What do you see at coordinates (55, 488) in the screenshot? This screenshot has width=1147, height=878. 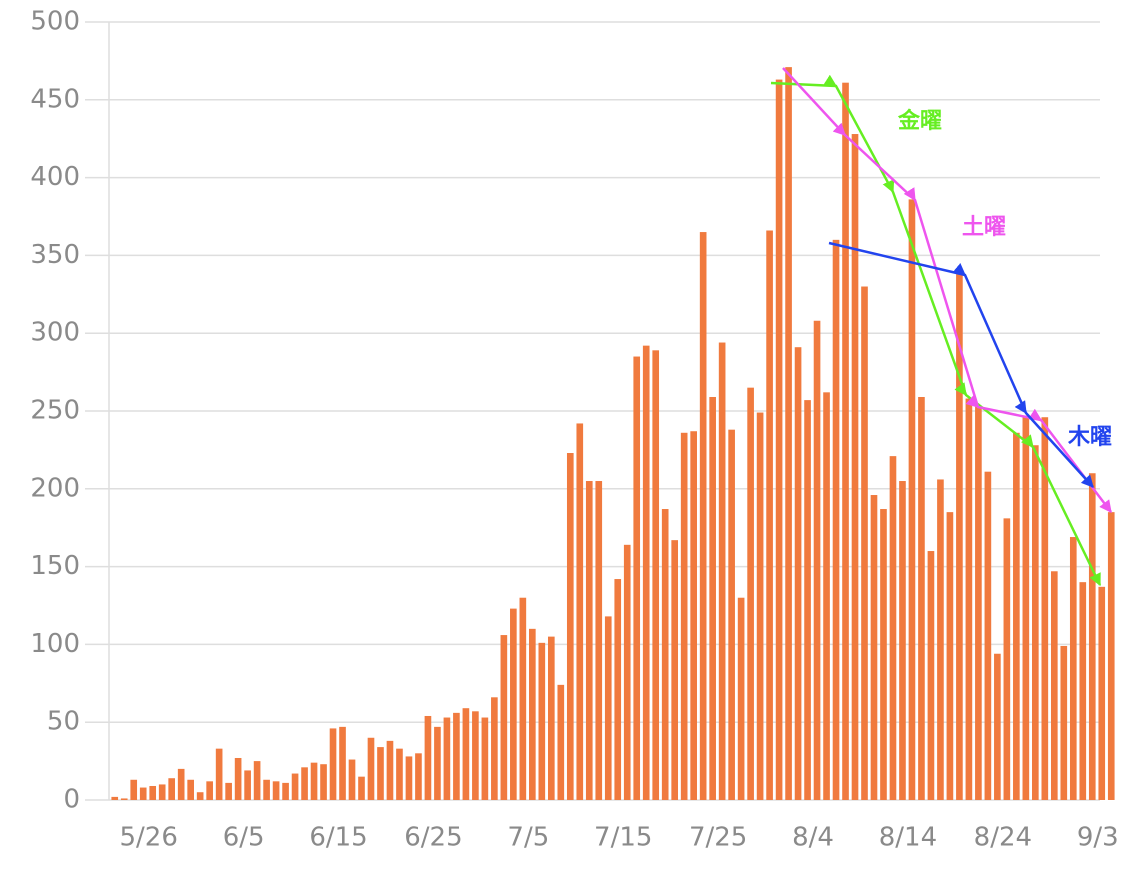 I see `y-tick-label: 200` at bounding box center [55, 488].